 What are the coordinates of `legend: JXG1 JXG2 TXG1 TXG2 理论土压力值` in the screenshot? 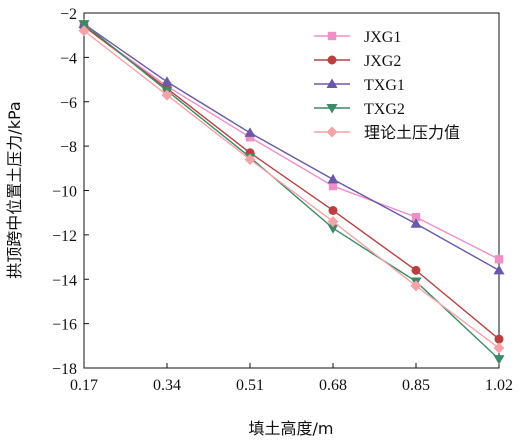 It's located at (387, 85).